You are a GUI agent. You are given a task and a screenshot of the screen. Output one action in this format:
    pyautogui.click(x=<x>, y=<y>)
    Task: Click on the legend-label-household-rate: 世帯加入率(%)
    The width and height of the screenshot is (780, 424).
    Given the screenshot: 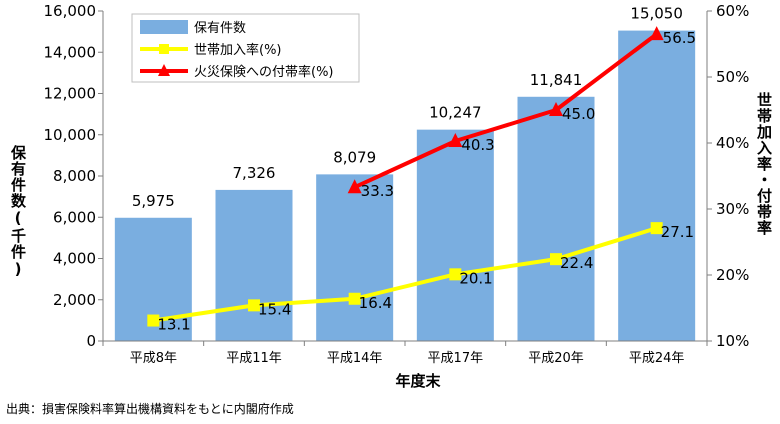 What is the action you would take?
    pyautogui.click(x=238, y=50)
    